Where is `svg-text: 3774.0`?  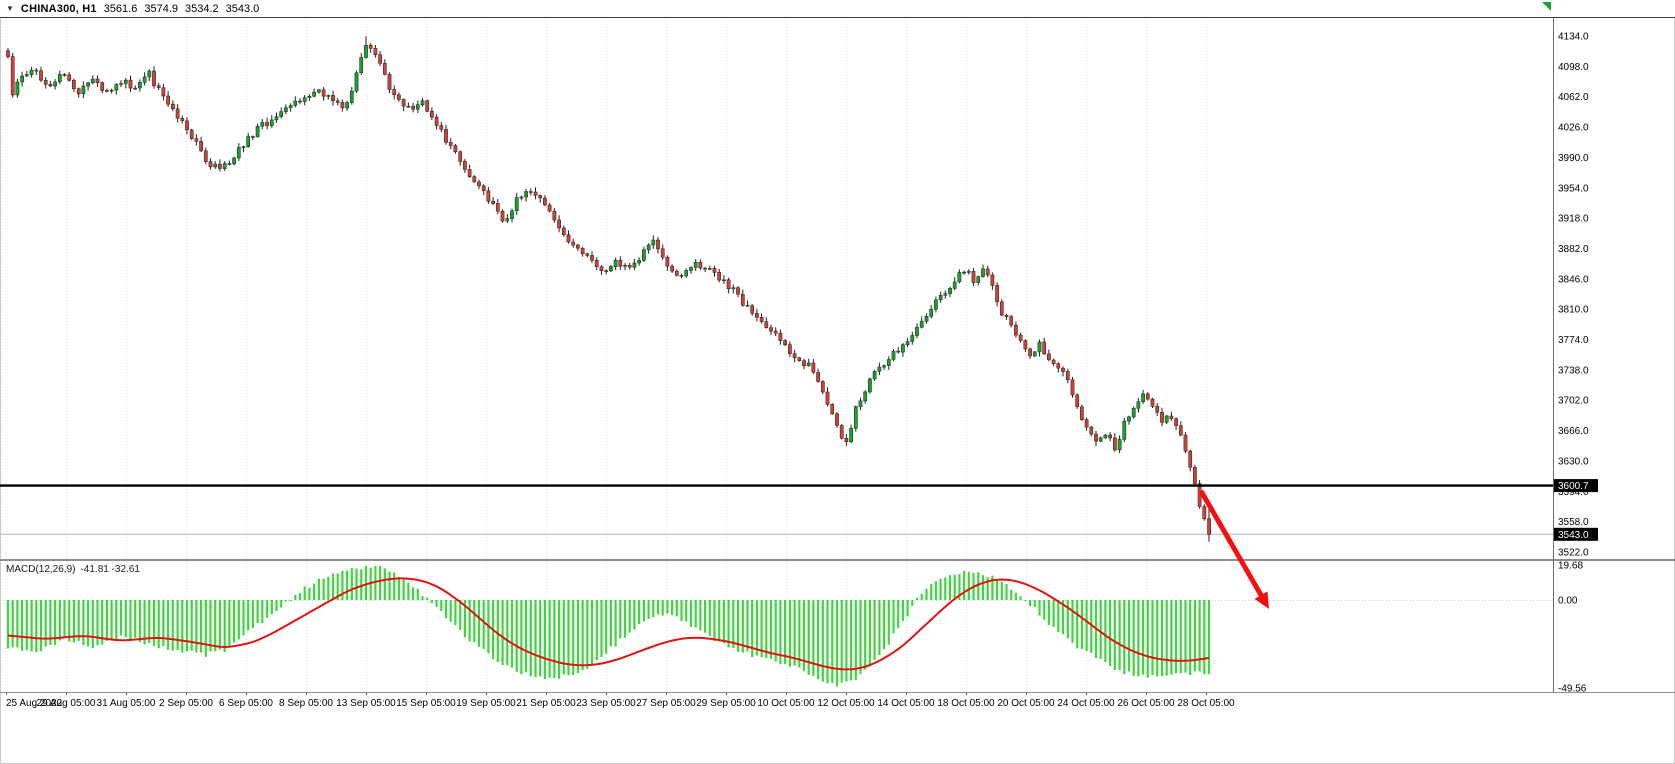
svg-text: 3774.0 is located at coordinates (1573, 340).